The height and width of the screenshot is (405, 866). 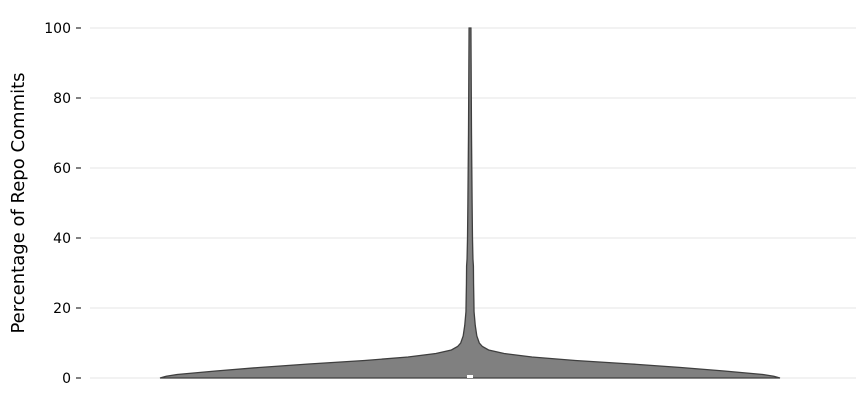 I want to click on y-tick-label-0: 0, so click(x=66, y=379).